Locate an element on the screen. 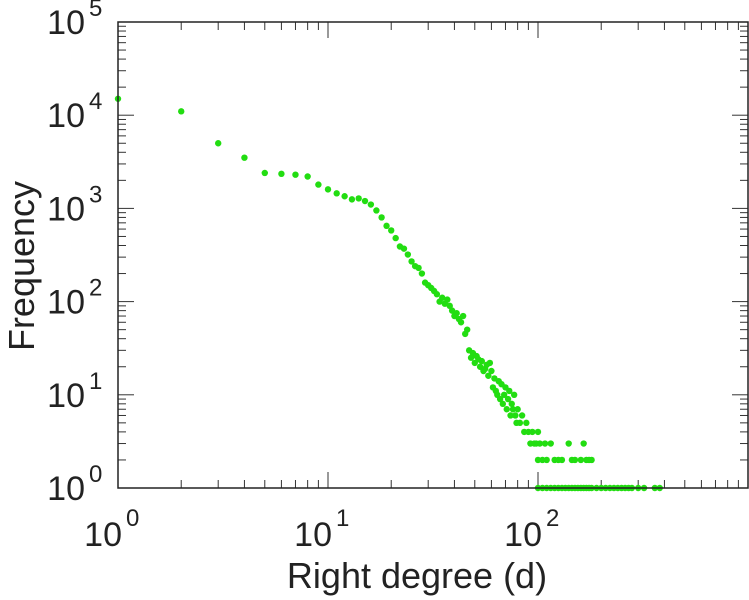 The width and height of the screenshot is (749, 600). y-tick-label: 10 5 is located at coordinates (74, 21).